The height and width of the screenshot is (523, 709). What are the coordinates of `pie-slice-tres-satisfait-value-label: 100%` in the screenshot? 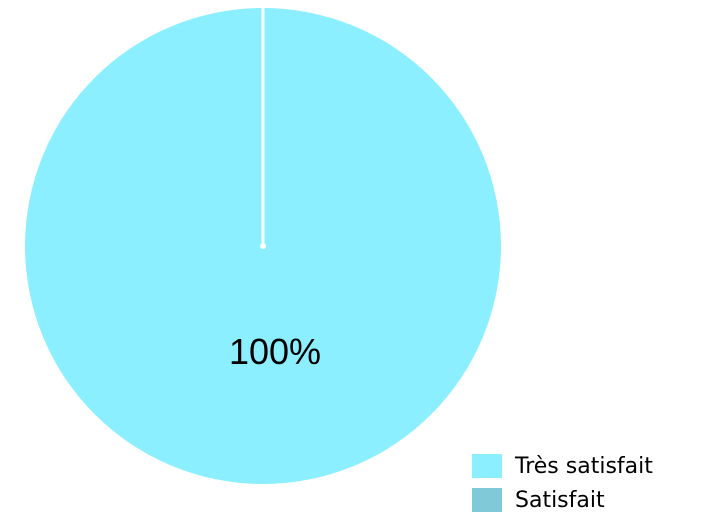 It's located at (275, 351).